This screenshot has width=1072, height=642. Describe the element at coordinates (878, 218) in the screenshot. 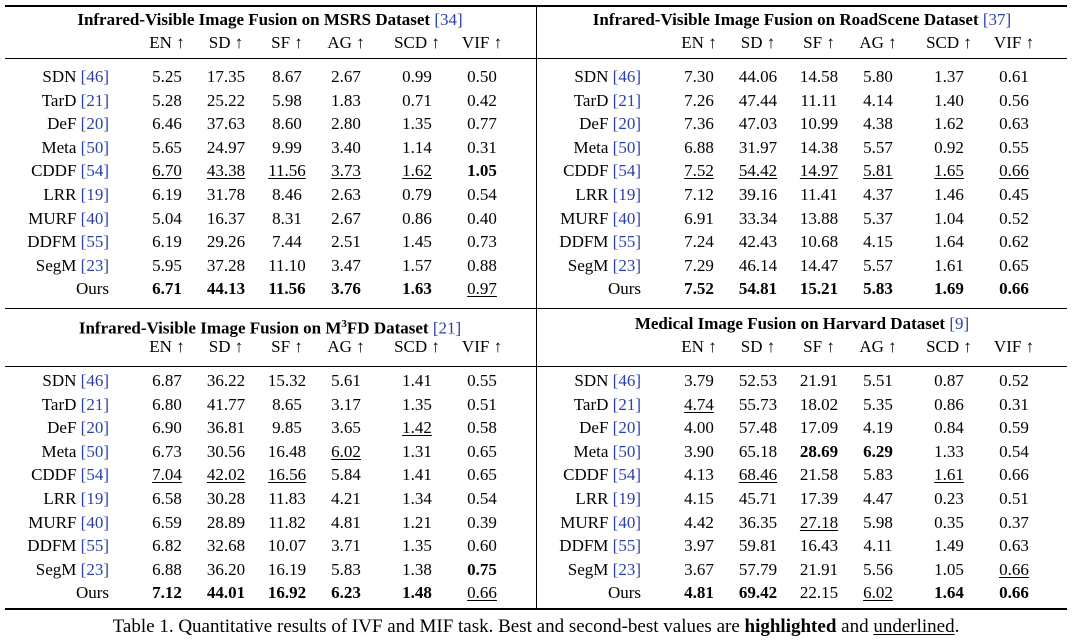

I see `metric-value-text: 5.37` at that location.